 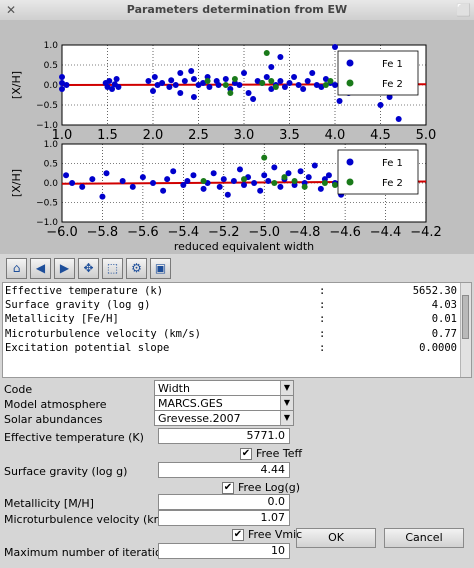 I want to click on free-logg-label: Free Log(g), so click(x=269, y=487).